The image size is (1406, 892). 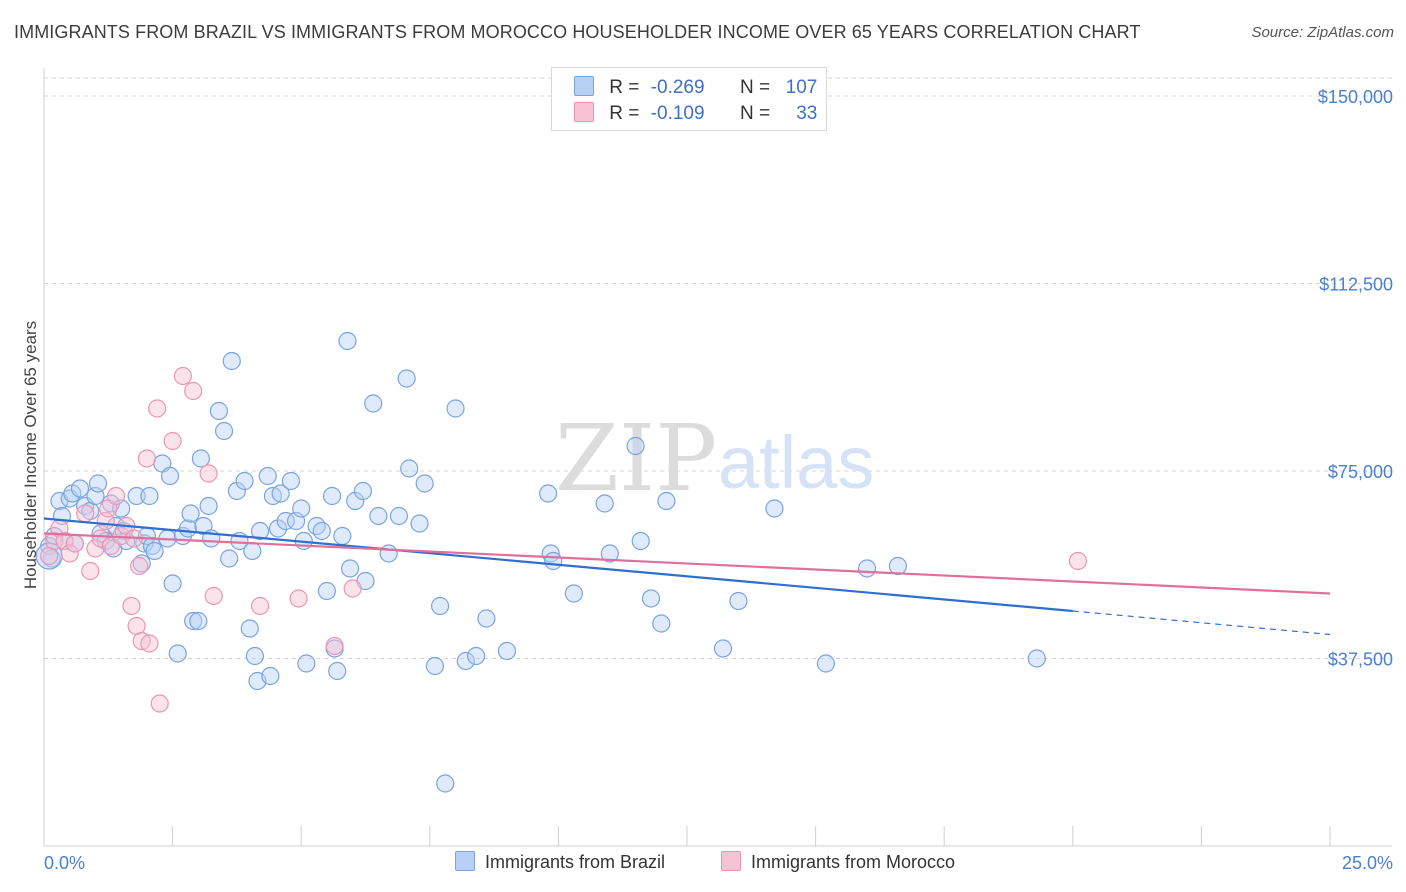 I want to click on brazil-trendline-extension, so click(x=1201, y=623).